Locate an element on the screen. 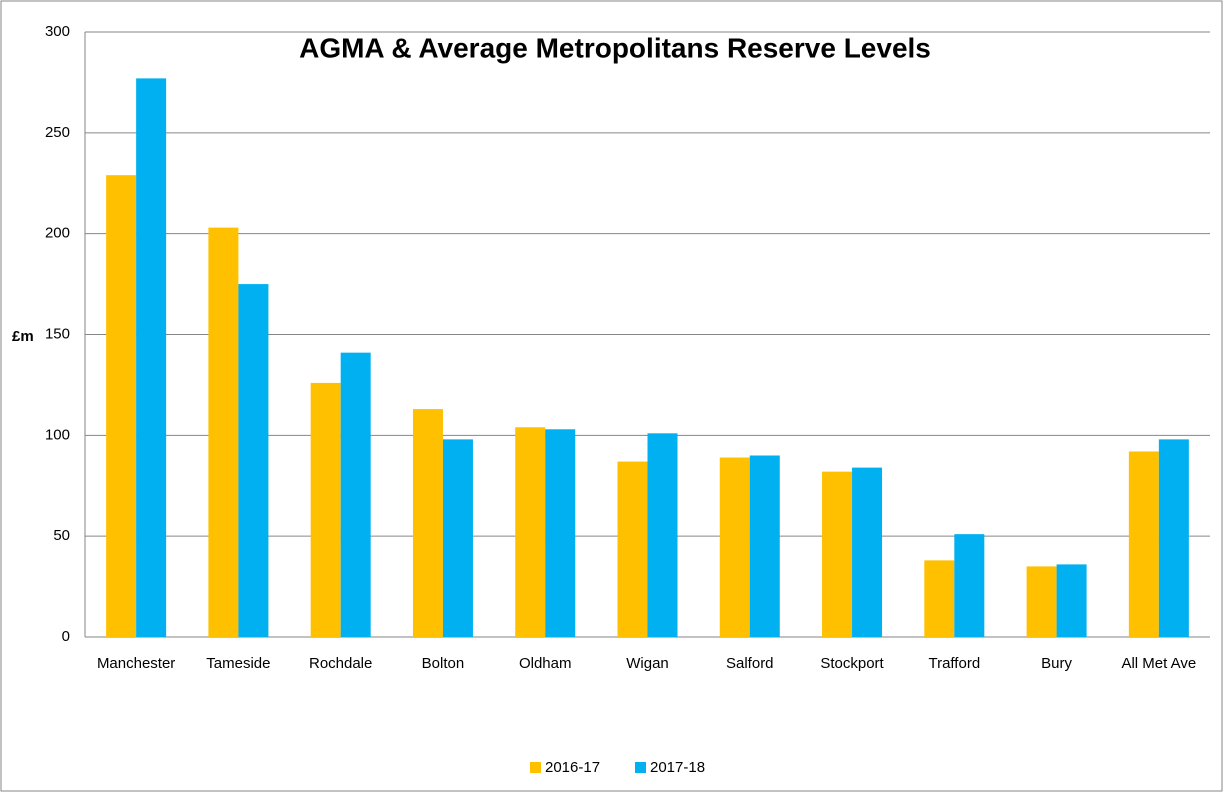 This screenshot has height=793, width=1224. x-tick-label: Bolton is located at coordinates (443, 663).